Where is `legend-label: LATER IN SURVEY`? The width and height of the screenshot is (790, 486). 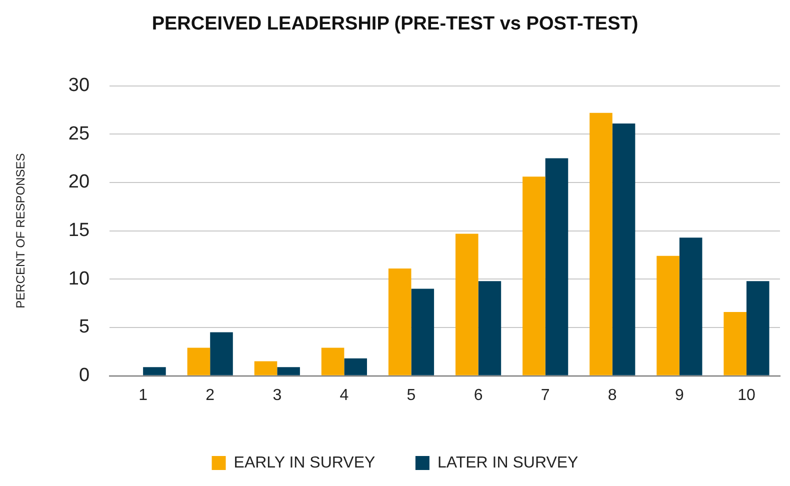
legend-label: LATER IN SURVEY is located at coordinates (508, 463).